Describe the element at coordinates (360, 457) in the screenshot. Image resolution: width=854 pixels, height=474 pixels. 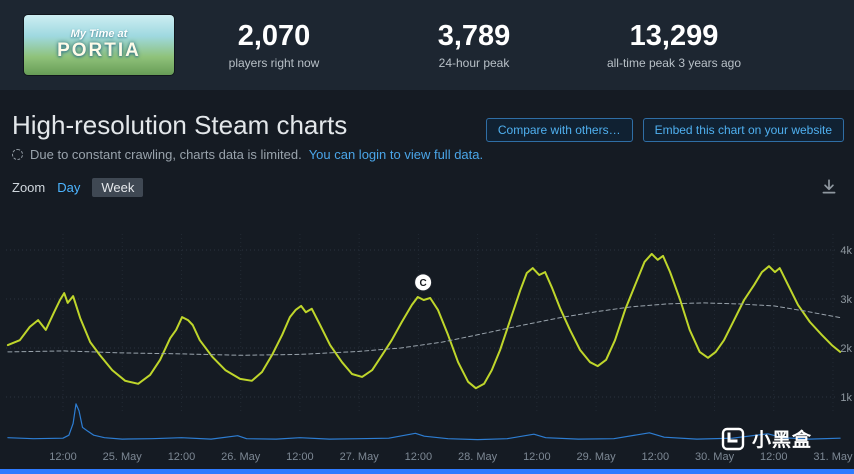
I see `x-axis-label: 27. May` at that location.